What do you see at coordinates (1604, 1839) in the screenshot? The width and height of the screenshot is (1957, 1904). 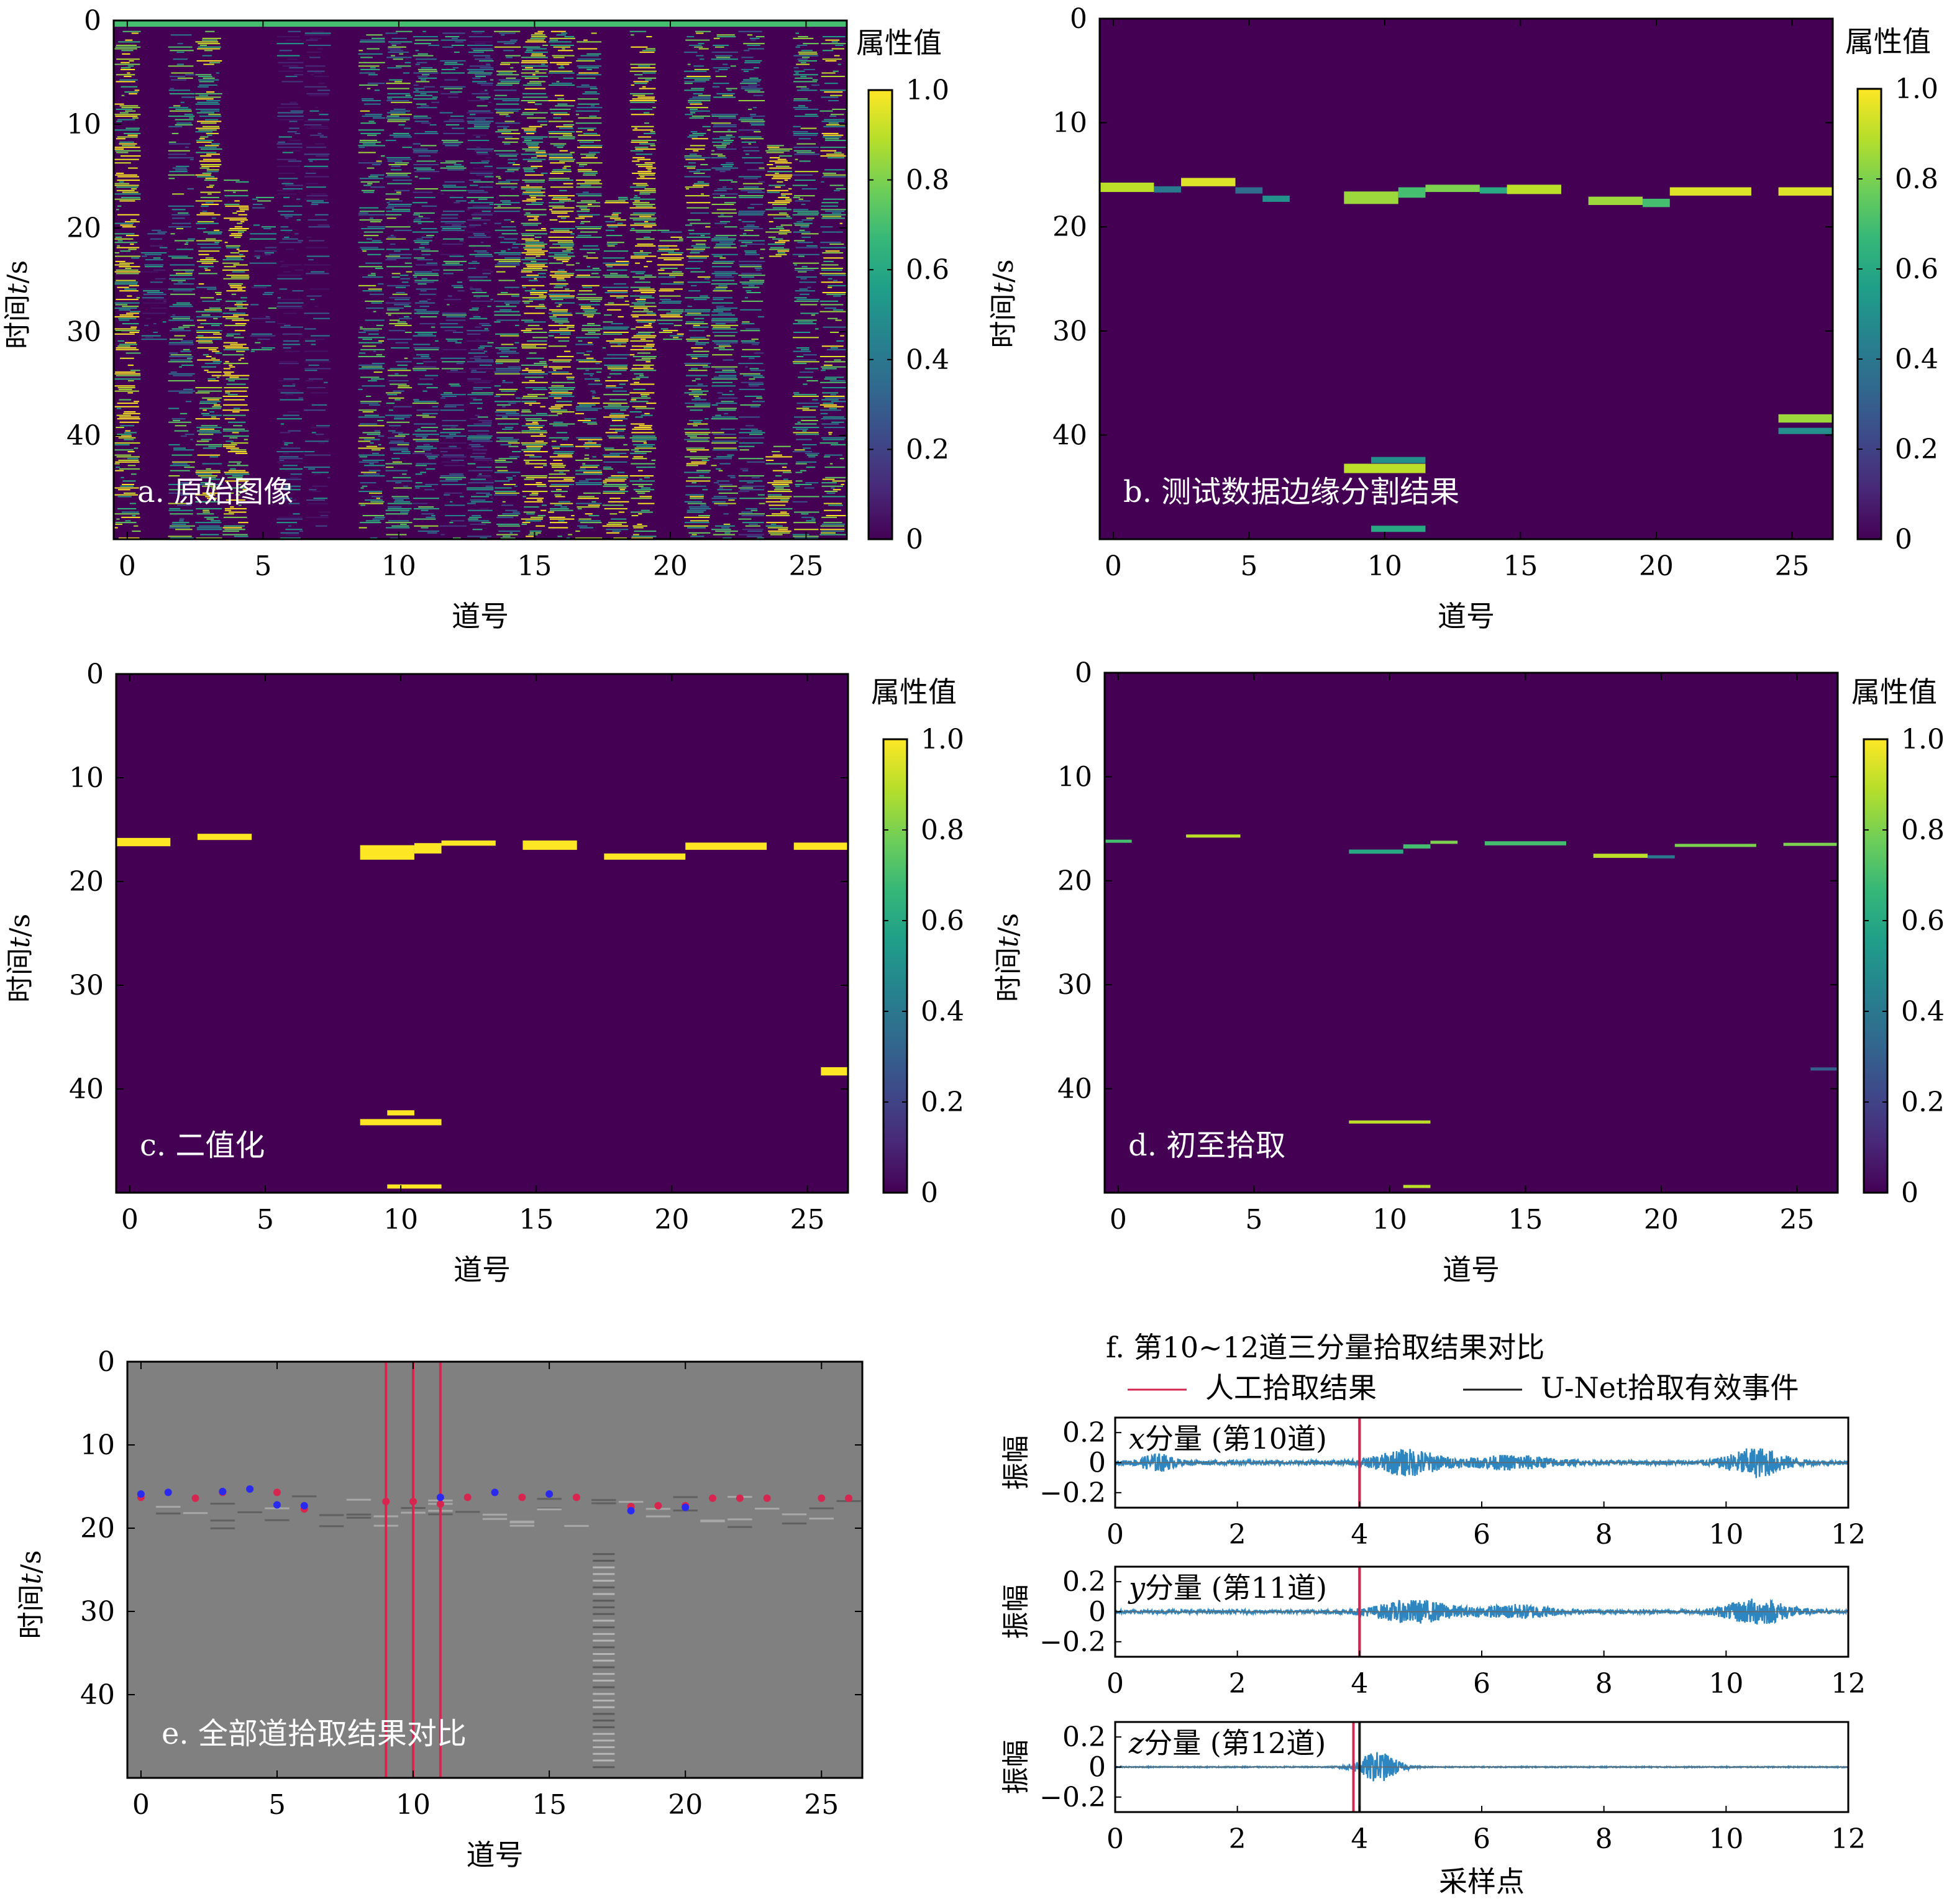 I see `panel-f-z-x-tick-label: 8` at bounding box center [1604, 1839].